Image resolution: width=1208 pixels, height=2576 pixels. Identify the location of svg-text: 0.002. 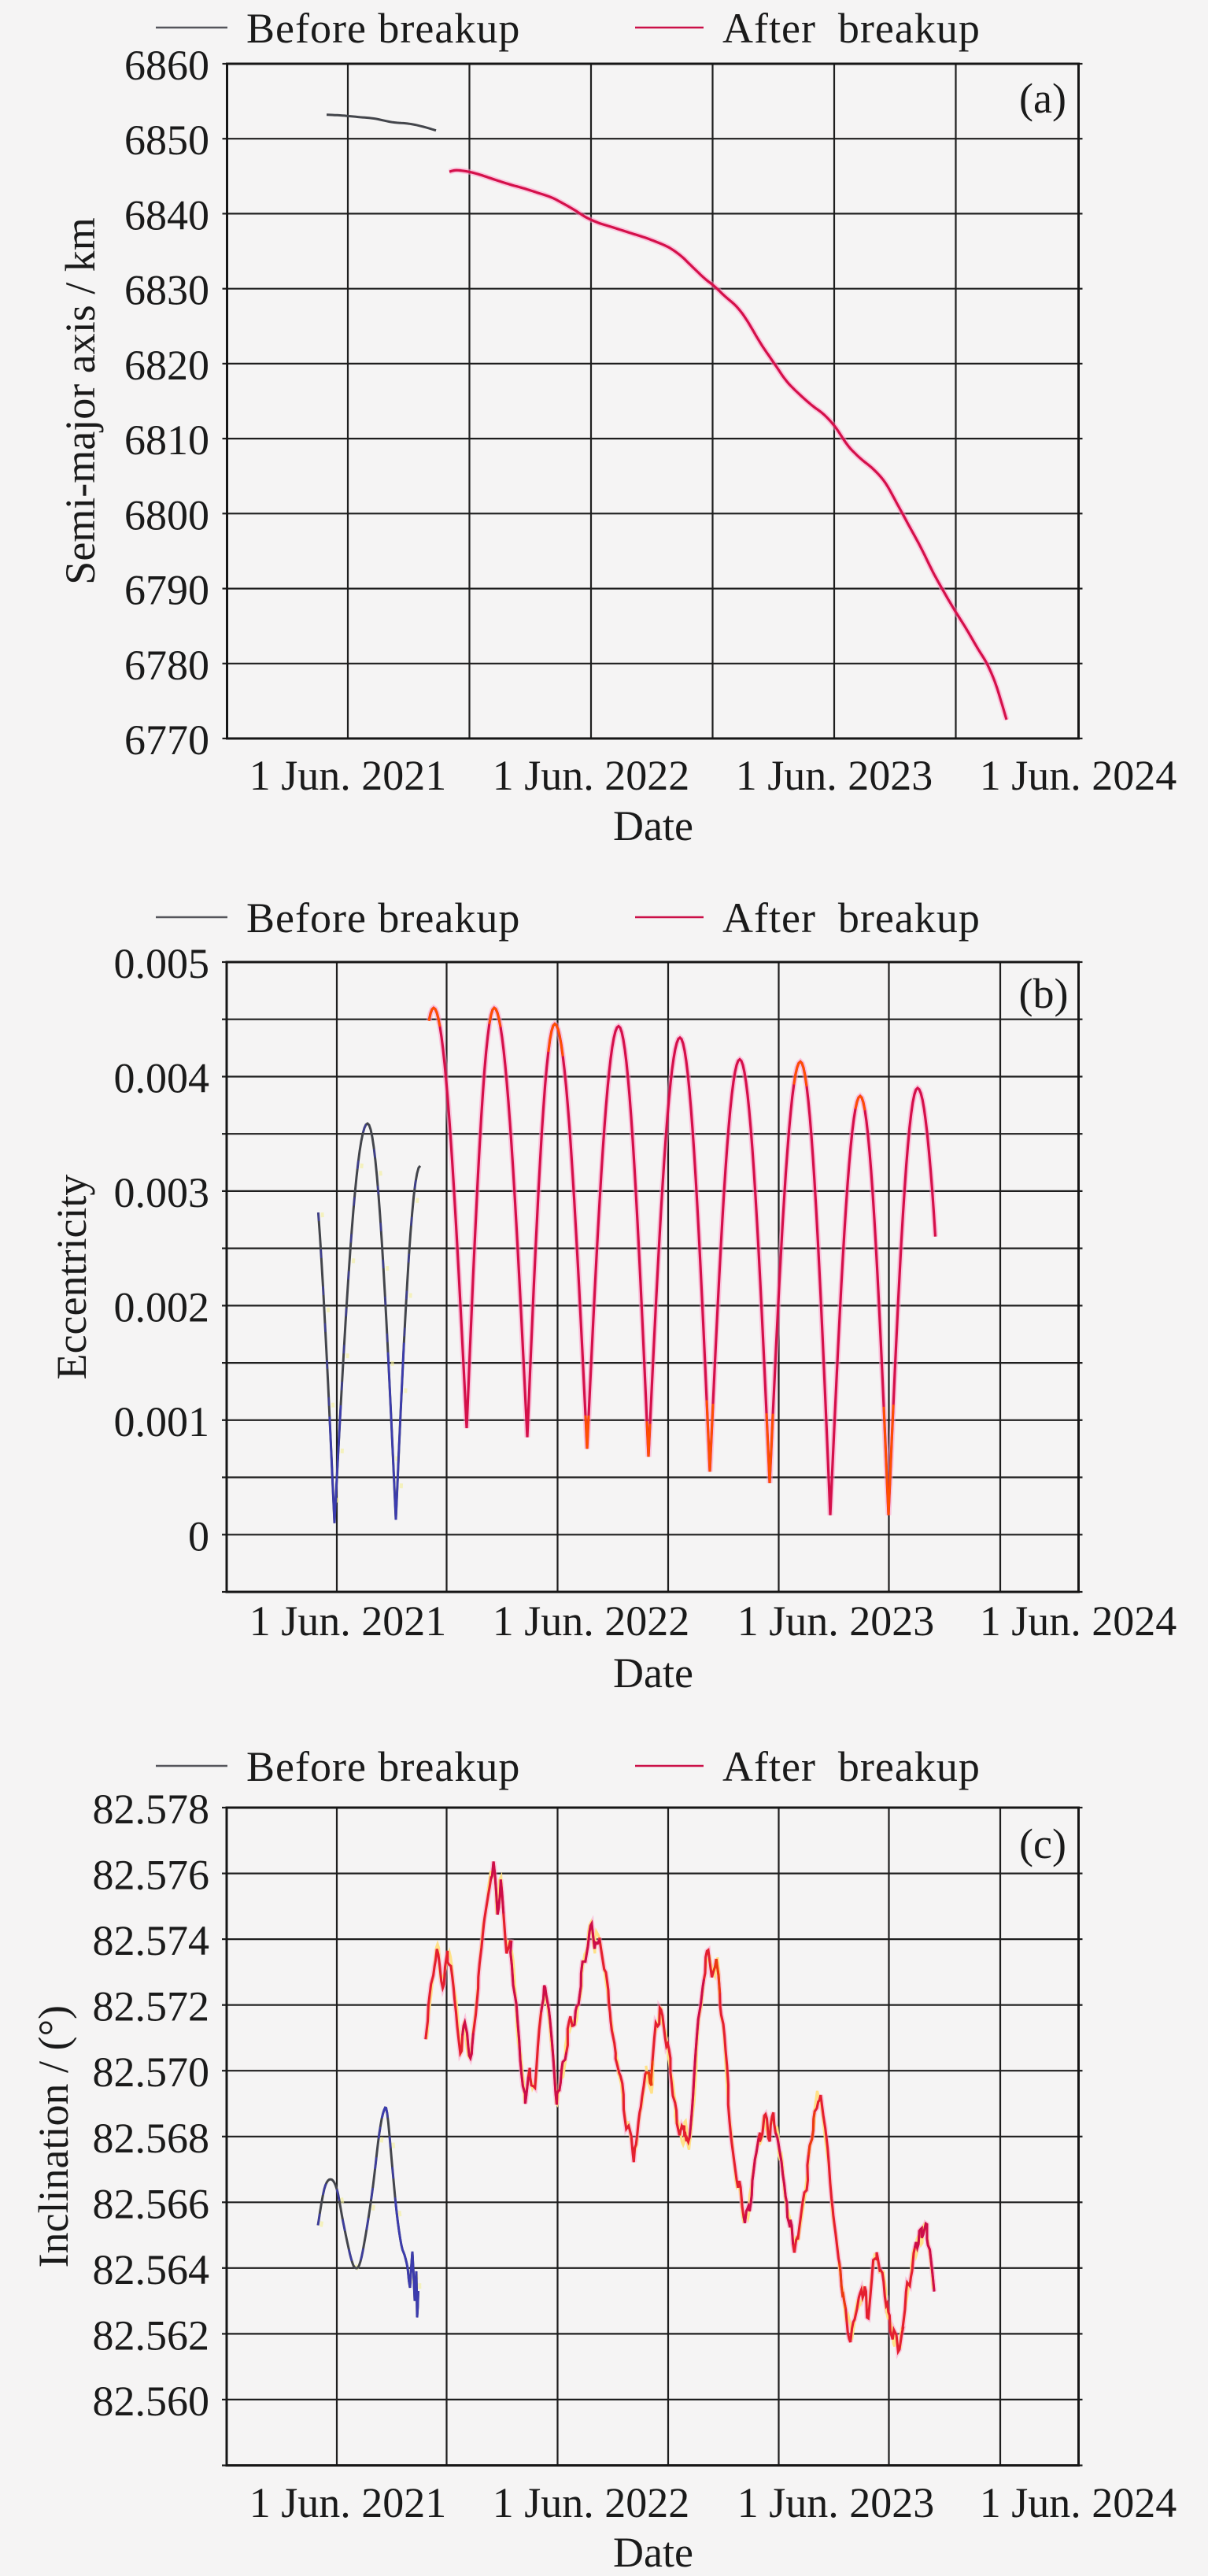
(162, 1307).